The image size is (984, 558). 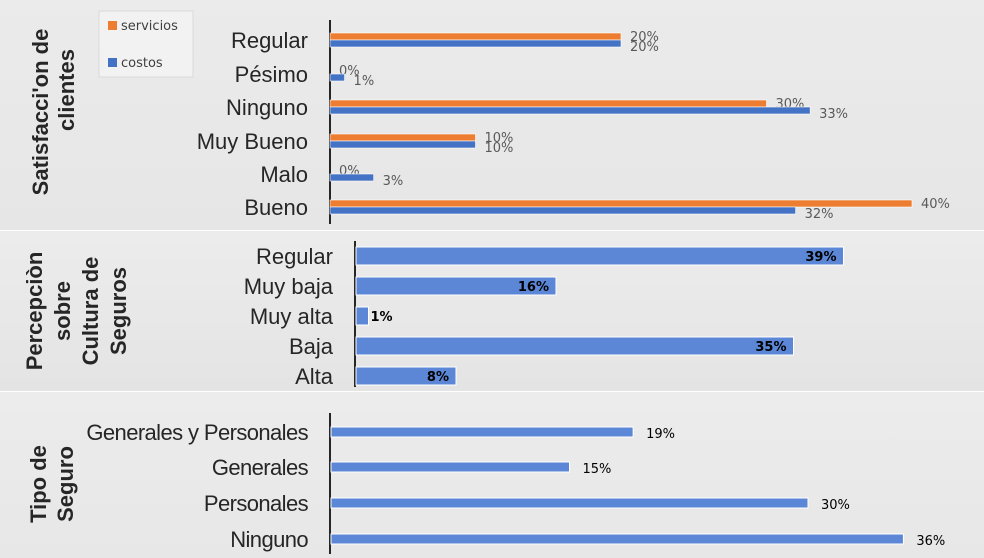 What do you see at coordinates (62, 311) in the screenshot?
I see `y-axis-title-line2: sobre` at bounding box center [62, 311].